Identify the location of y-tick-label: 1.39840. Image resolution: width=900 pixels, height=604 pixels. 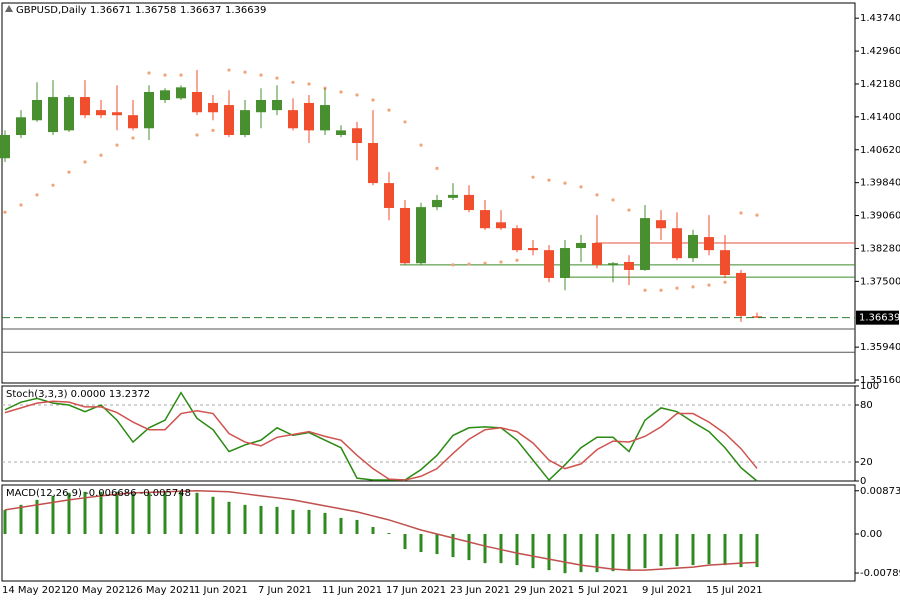
(880, 183).